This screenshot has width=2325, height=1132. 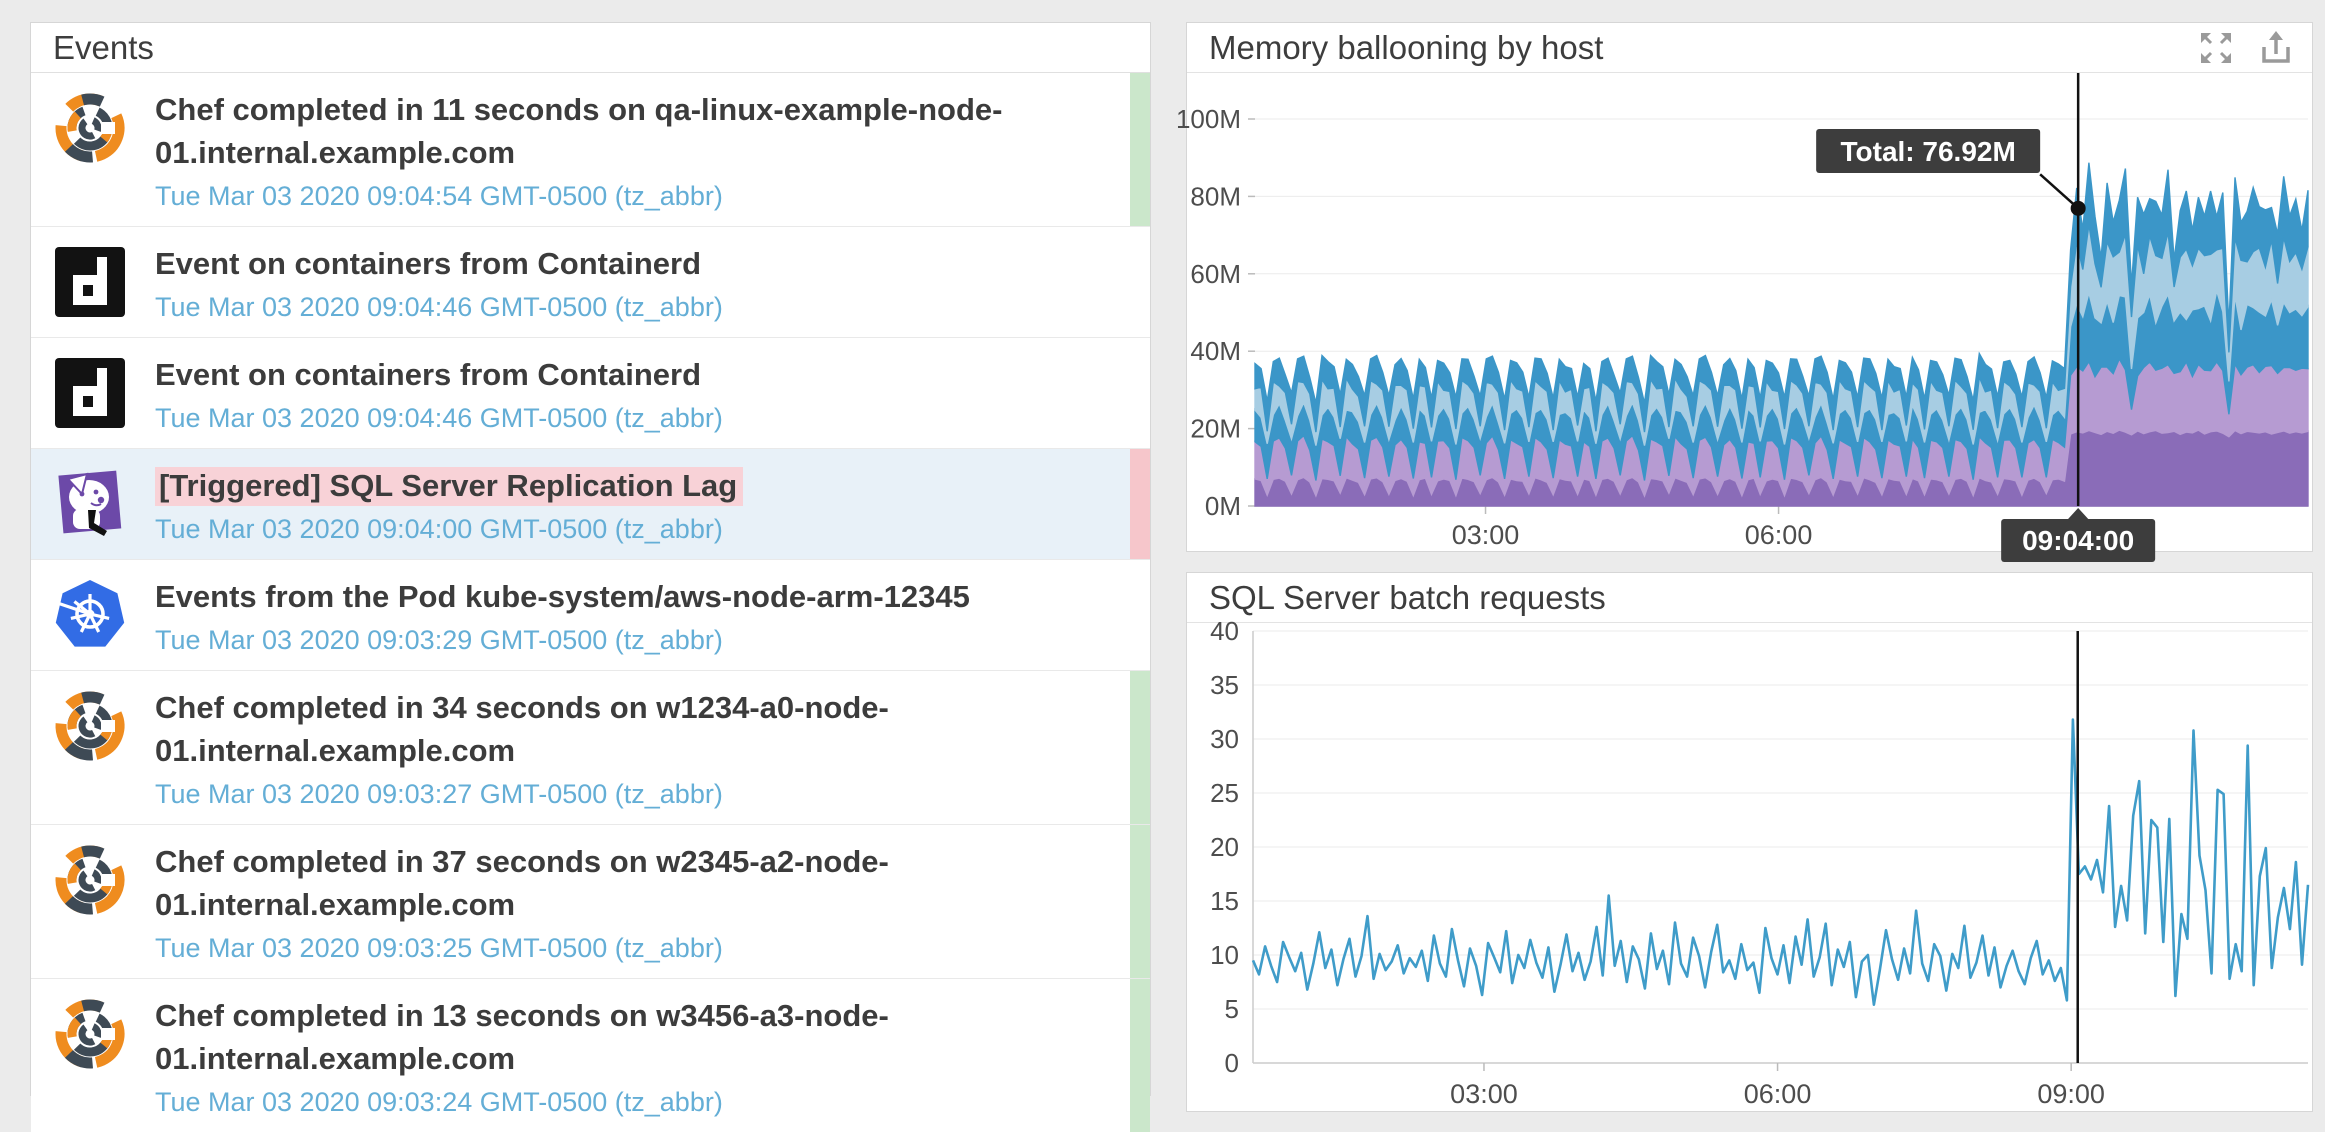 What do you see at coordinates (1215, 274) in the screenshot?
I see `svg-text: 60M` at bounding box center [1215, 274].